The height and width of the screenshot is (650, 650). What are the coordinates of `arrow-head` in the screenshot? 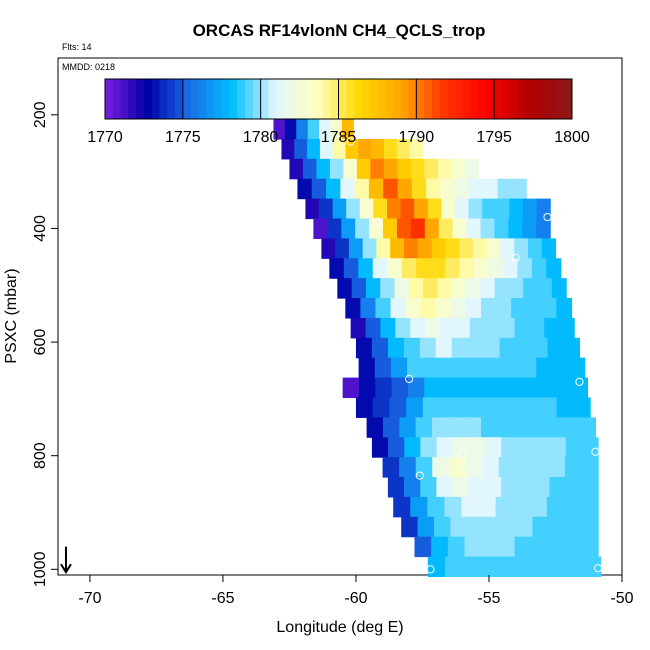 It's located at (66, 569).